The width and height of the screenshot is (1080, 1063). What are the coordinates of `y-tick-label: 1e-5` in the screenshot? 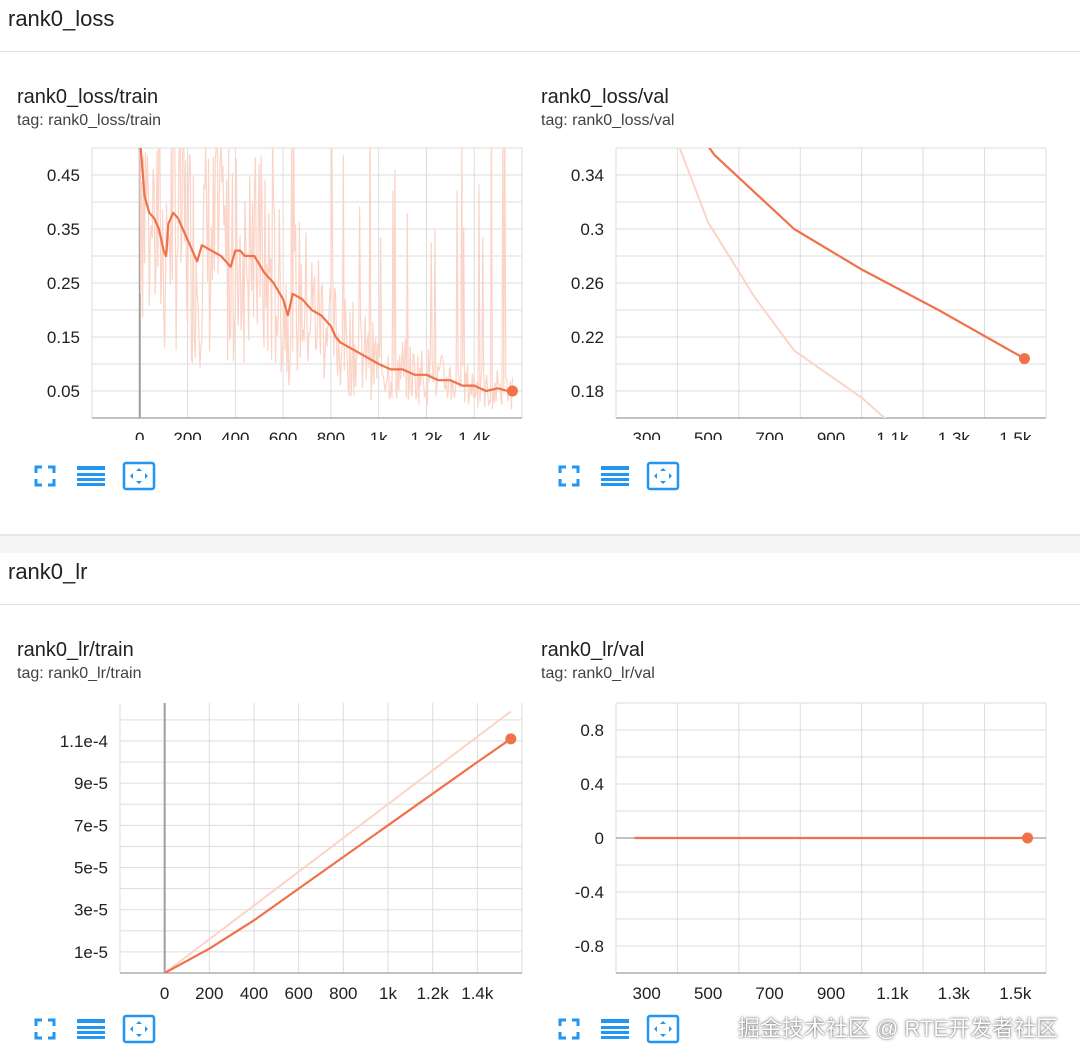 It's located at (91, 952).